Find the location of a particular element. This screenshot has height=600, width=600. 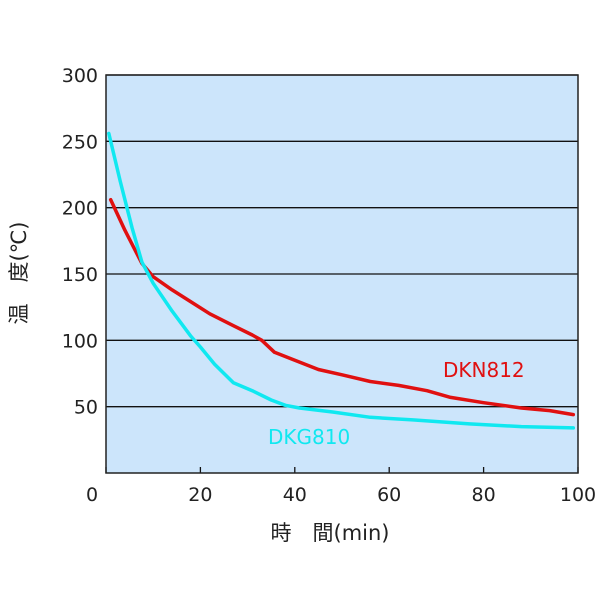

series-label-dkn812: DKN812 is located at coordinates (484, 370).